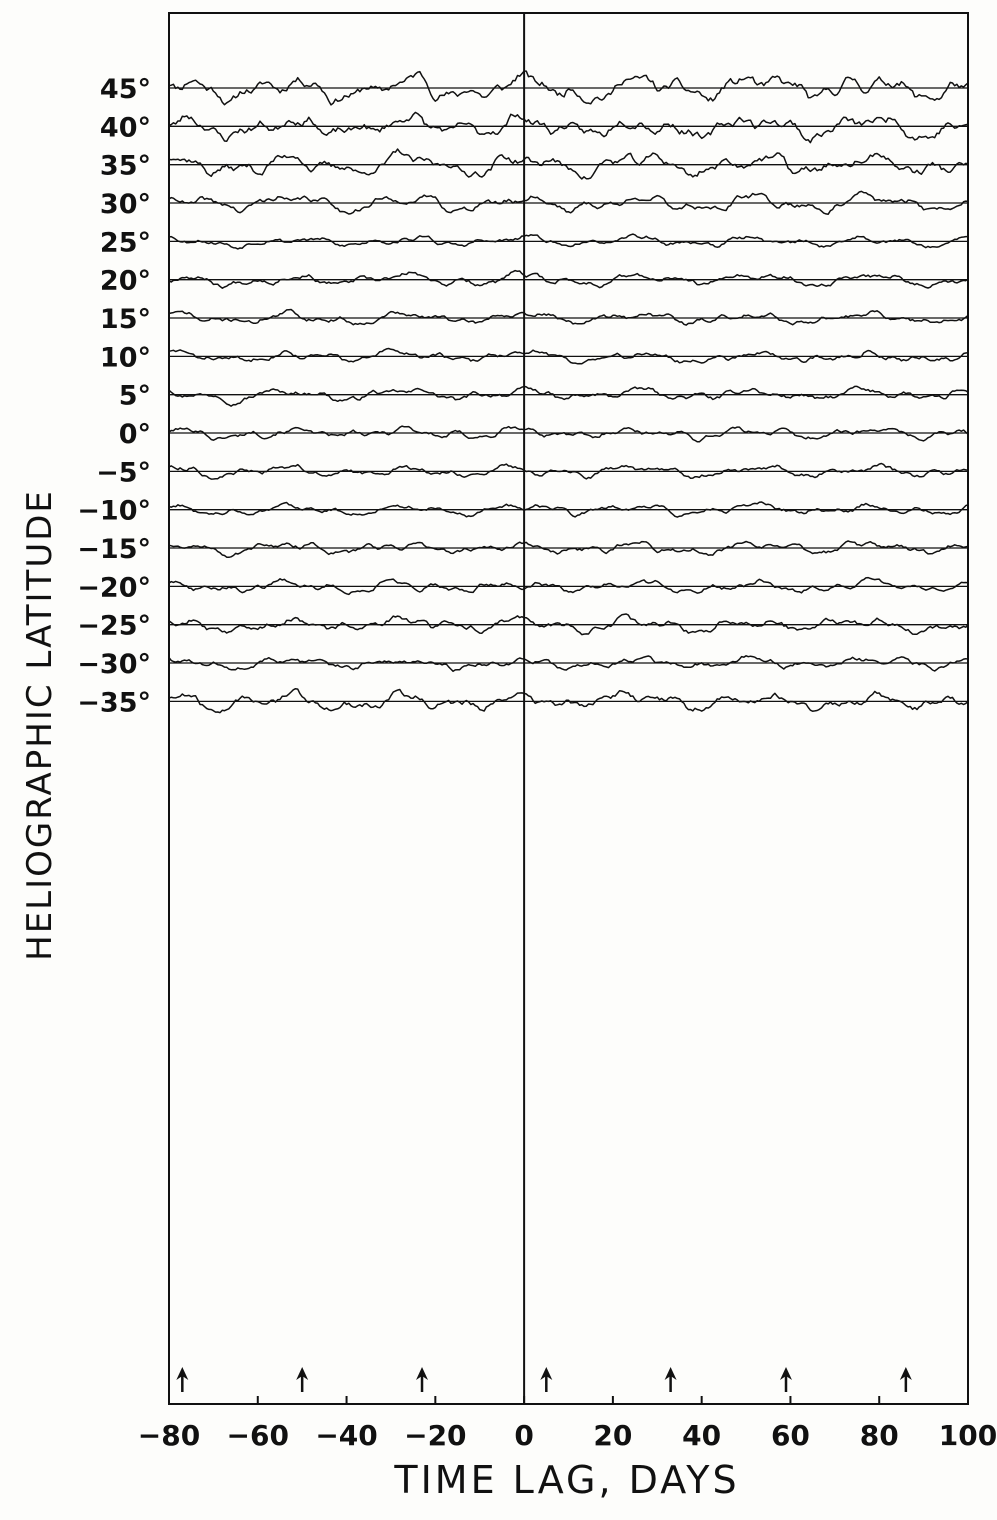  Describe the element at coordinates (612, 1435) in the screenshot. I see `x-tick-label: 20` at that location.